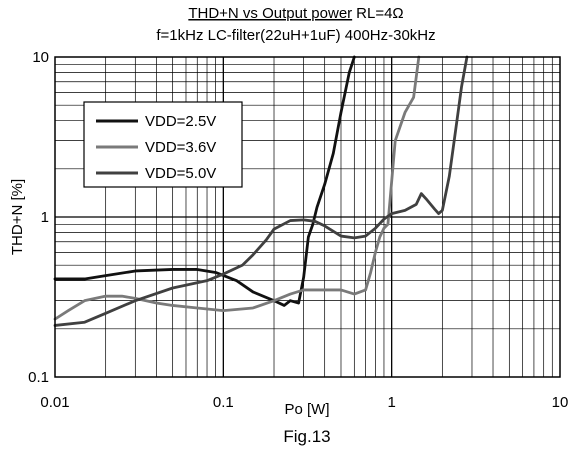  What do you see at coordinates (180, 147) in the screenshot?
I see `legend-label-2: VDD=3.6V` at bounding box center [180, 147].